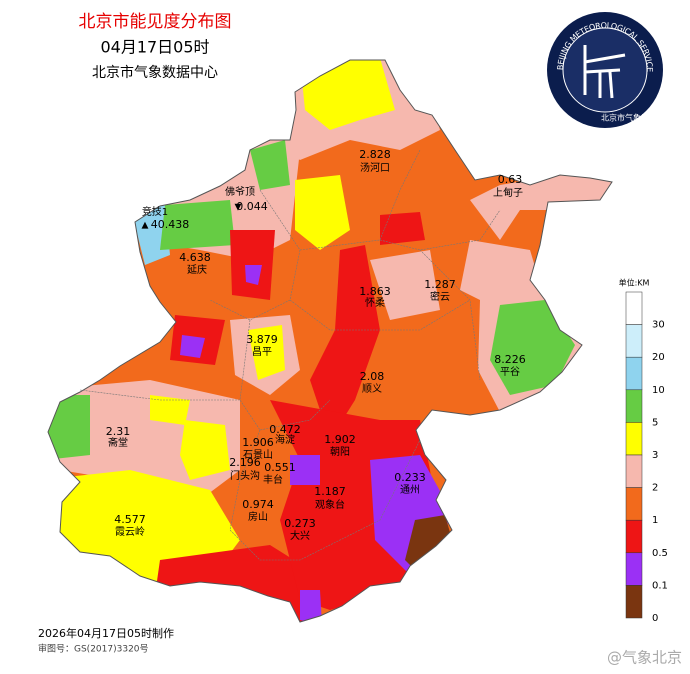 This screenshot has height=674, width=690. What do you see at coordinates (240, 191) in the screenshot?
I see `station-name: 佛爷顶` at bounding box center [240, 191].